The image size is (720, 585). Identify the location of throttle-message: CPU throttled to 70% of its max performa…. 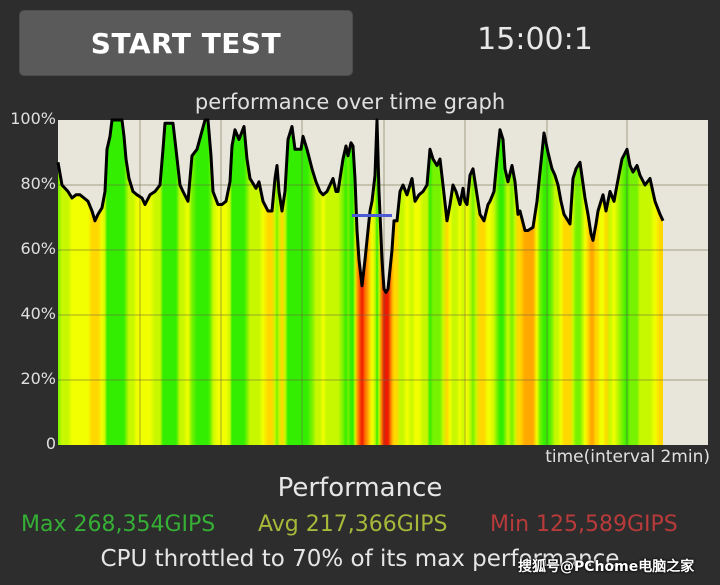
(360, 559).